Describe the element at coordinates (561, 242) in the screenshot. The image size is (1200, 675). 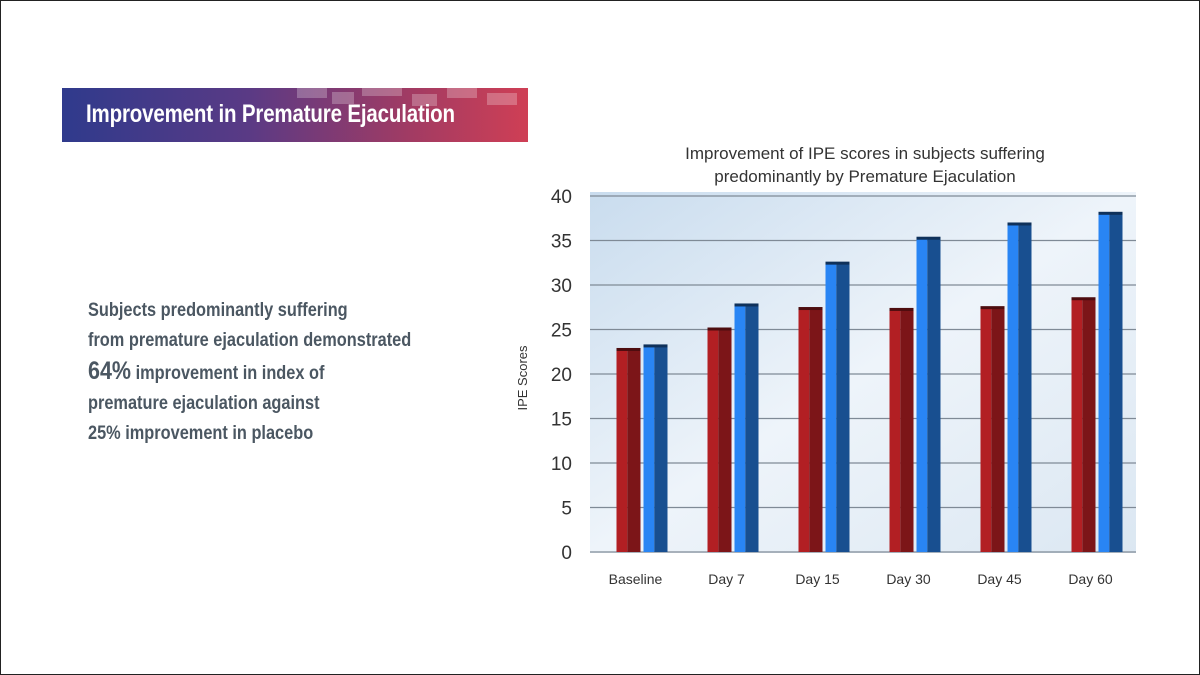
I see `y-tick-label: 35` at that location.